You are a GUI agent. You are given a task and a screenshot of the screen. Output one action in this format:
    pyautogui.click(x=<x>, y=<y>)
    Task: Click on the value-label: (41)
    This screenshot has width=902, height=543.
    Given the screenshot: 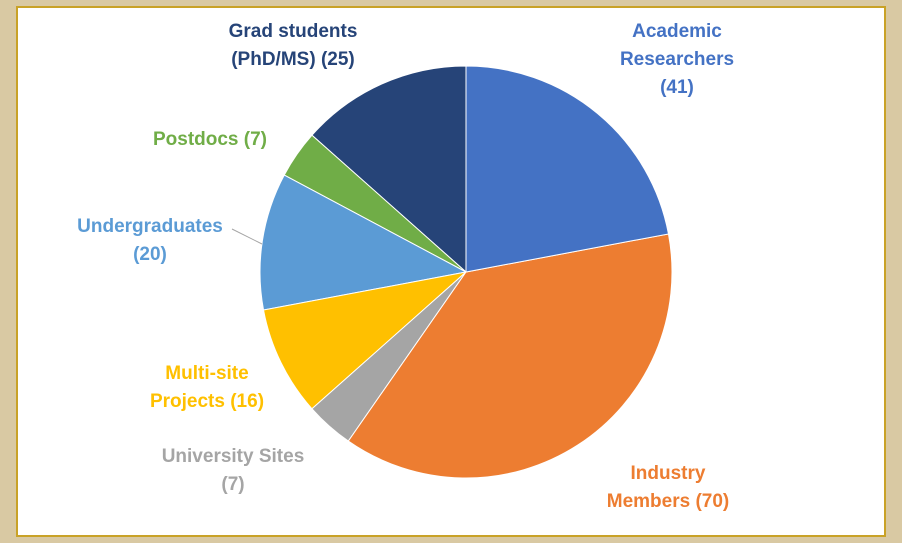 What is the action you would take?
    pyautogui.click(x=677, y=87)
    